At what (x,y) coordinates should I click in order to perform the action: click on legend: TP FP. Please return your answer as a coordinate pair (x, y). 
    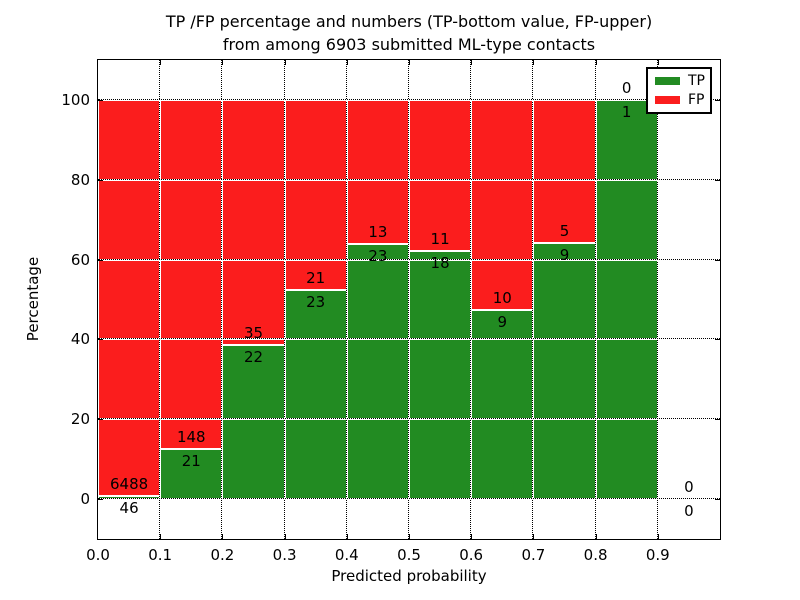
    Looking at the image, I should click on (679, 90).